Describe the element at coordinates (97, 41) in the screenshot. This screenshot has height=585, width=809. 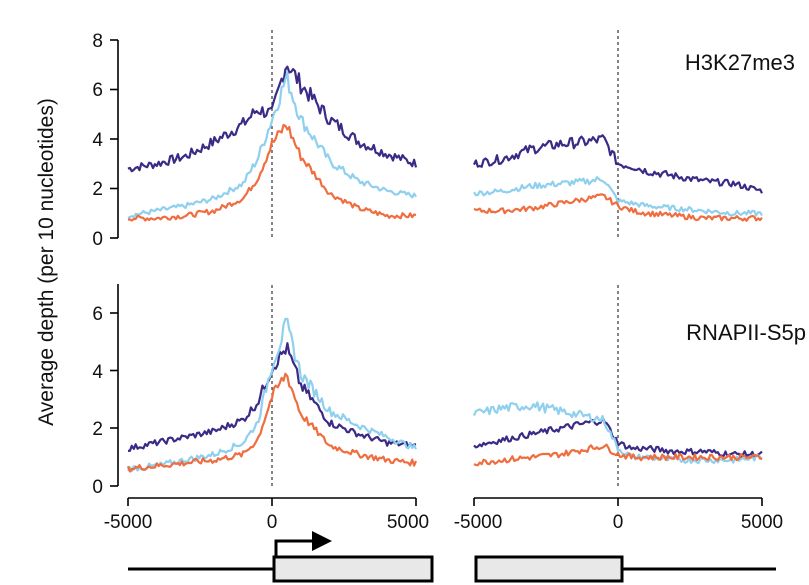
I see `y-tick-label: 8` at that location.